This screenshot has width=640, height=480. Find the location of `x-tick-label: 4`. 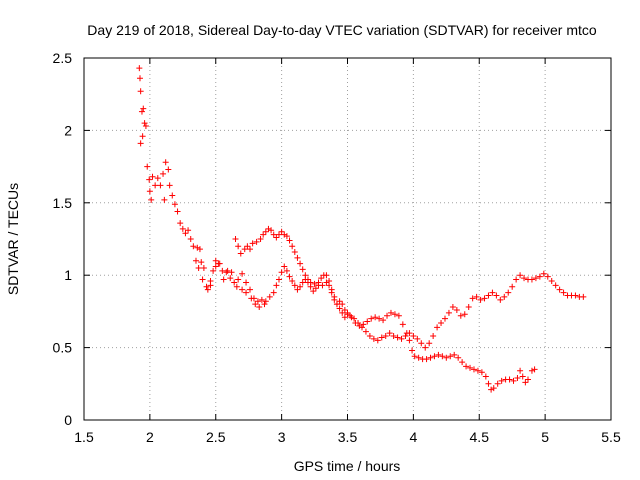

x-tick-label: 4 is located at coordinates (413, 437).